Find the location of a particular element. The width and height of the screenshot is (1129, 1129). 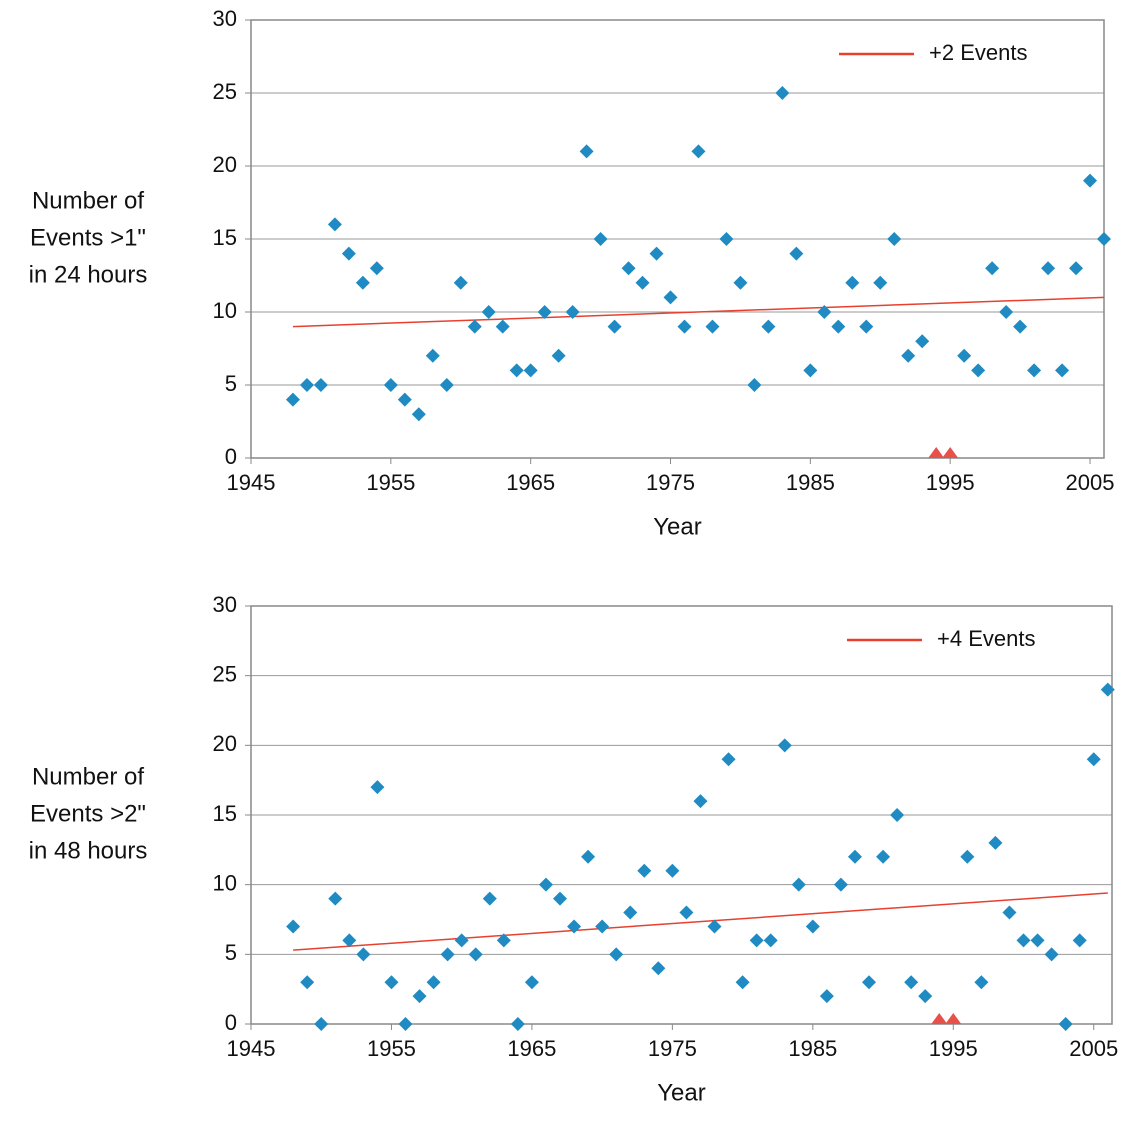

x-tick-label: 1965 is located at coordinates (531, 1048).